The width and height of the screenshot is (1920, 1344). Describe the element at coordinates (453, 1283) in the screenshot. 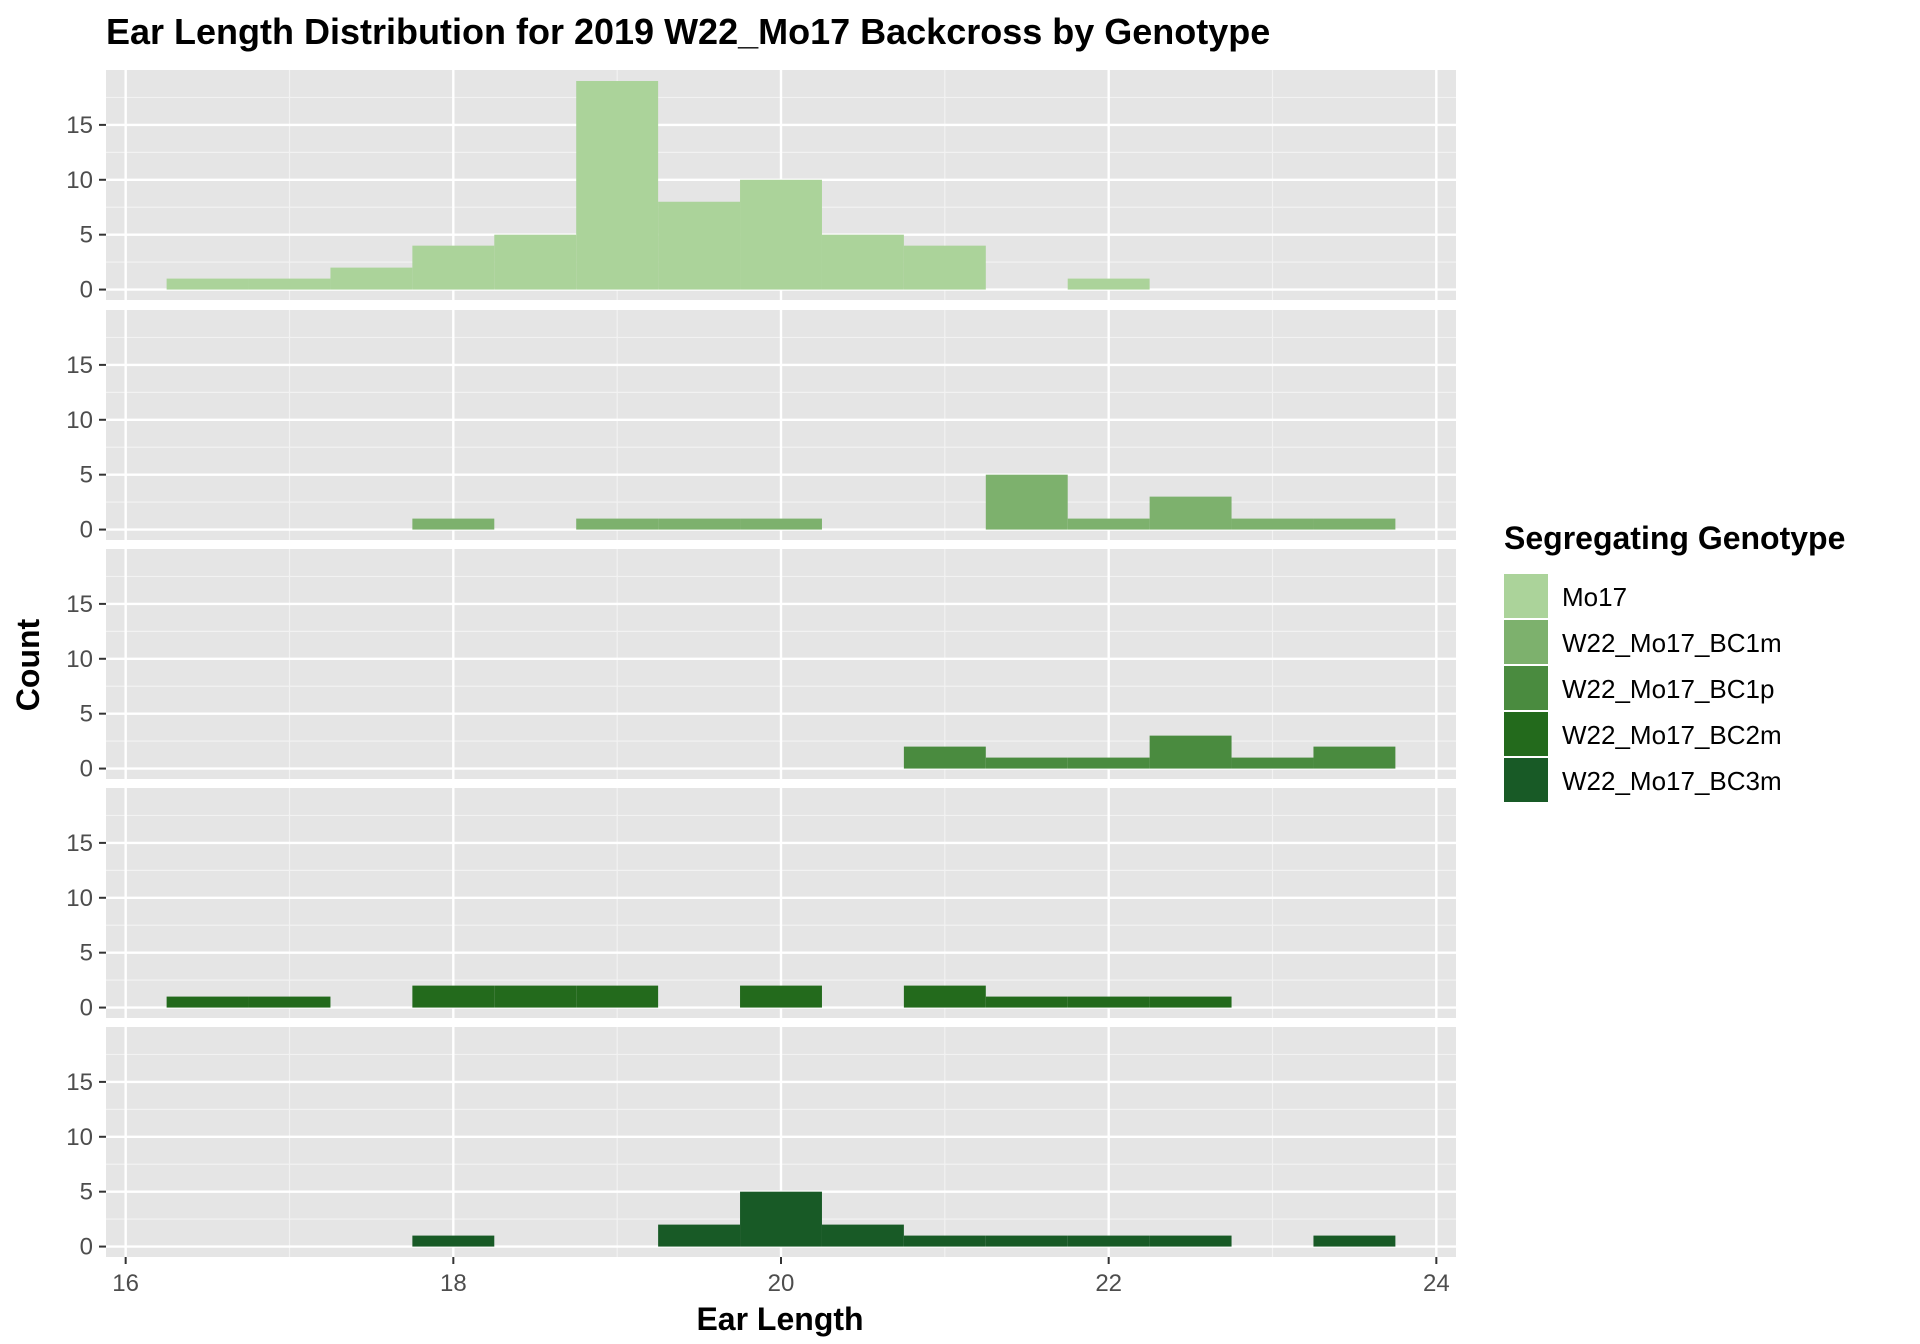

I see `x-tick-label: 18` at that location.